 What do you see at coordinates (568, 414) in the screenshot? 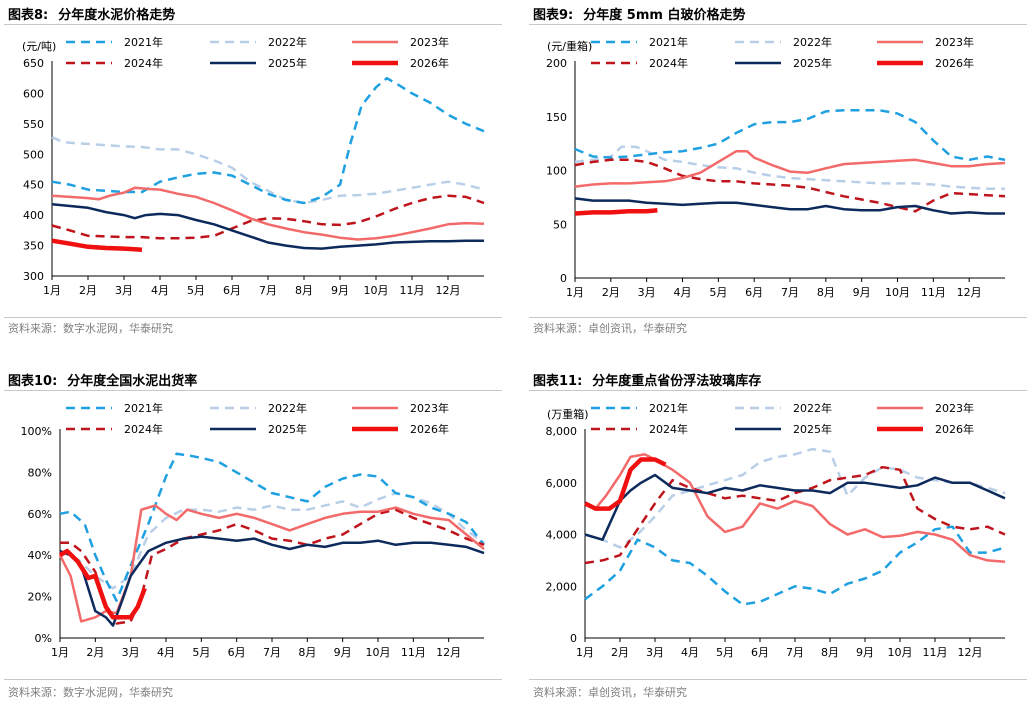
I see `y-axis-label: (万重箱)` at bounding box center [568, 414].